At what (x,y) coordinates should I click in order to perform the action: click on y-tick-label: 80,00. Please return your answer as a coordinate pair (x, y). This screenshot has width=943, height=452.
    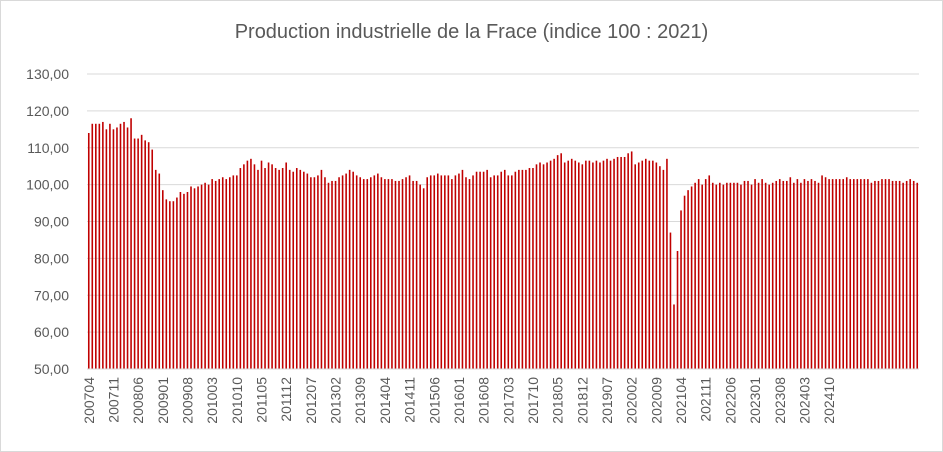
    Looking at the image, I should click on (51, 258).